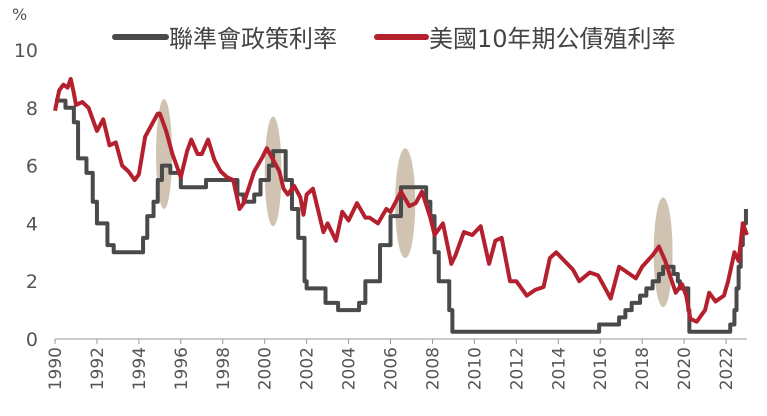  I want to click on x-tick-label: 2012, so click(517, 368).